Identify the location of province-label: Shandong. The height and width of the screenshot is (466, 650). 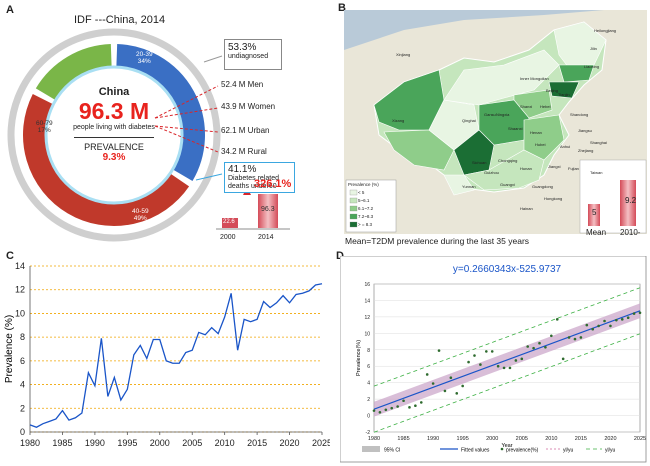
(579, 114).